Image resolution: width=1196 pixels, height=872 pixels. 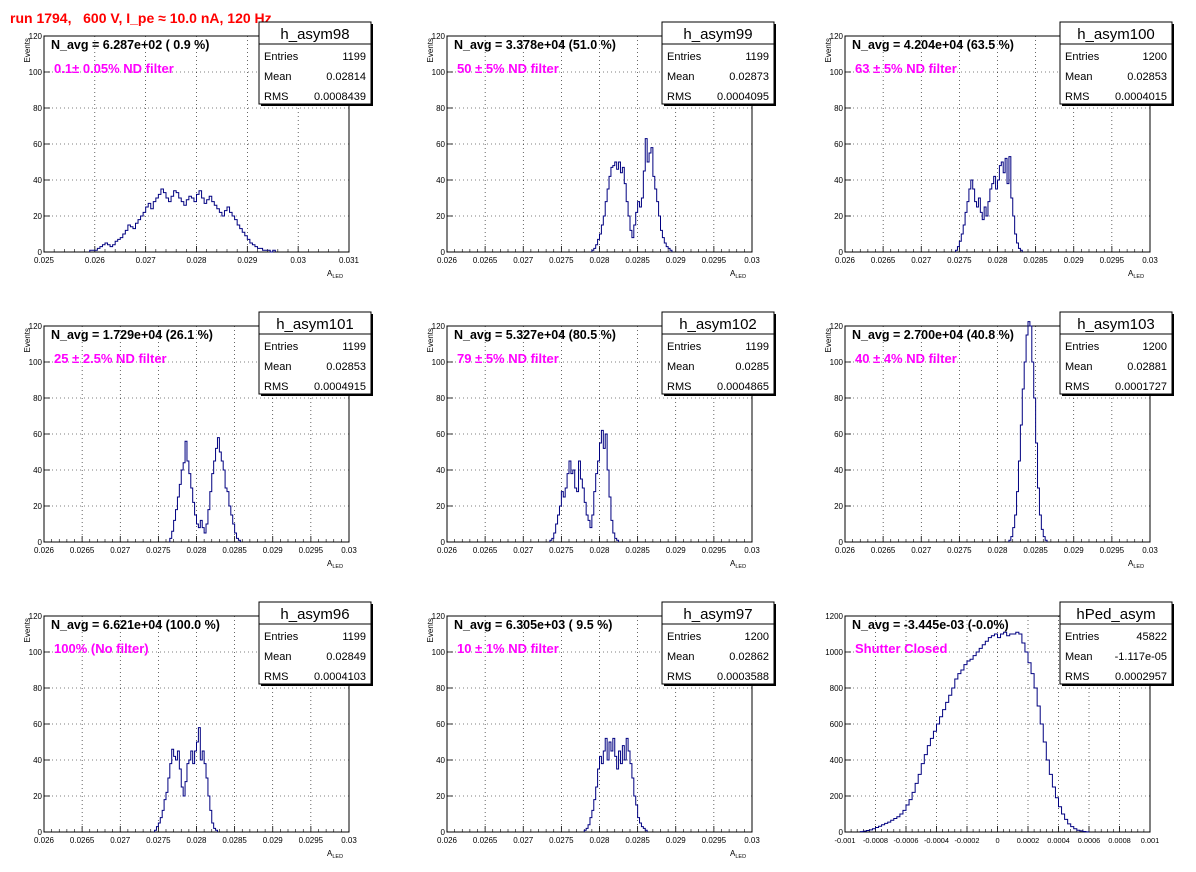 What do you see at coordinates (1119, 840) in the screenshot?
I see `x-tick-label: 0.0008` at bounding box center [1119, 840].